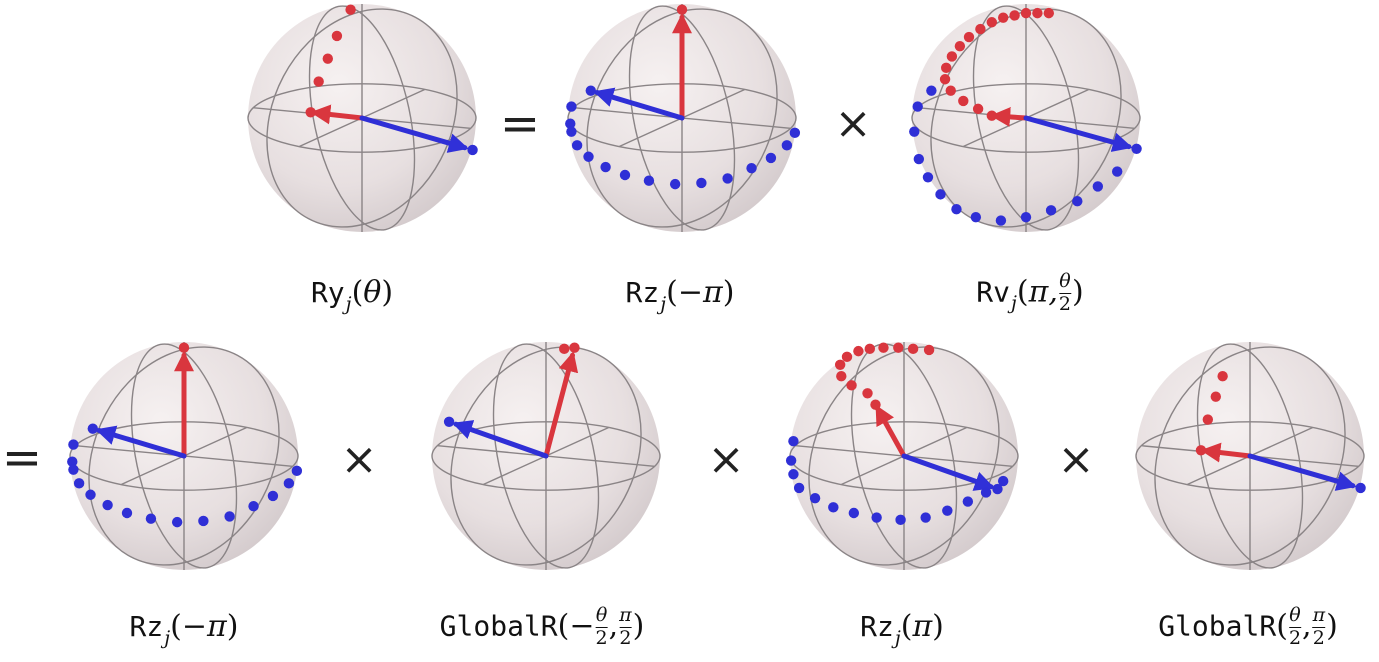  I want to click on label-ry-theta: Ryj(θ), so click(352, 296).